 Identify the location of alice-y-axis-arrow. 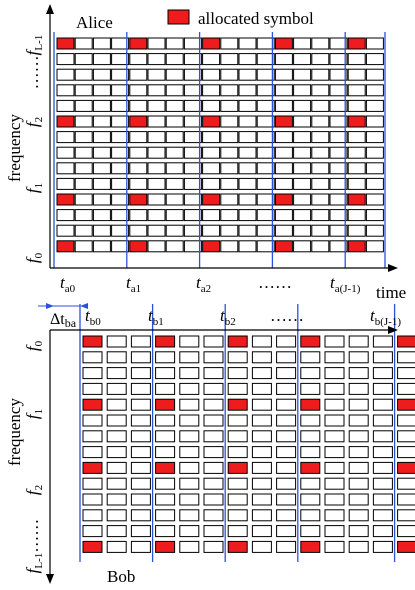
(50, 9).